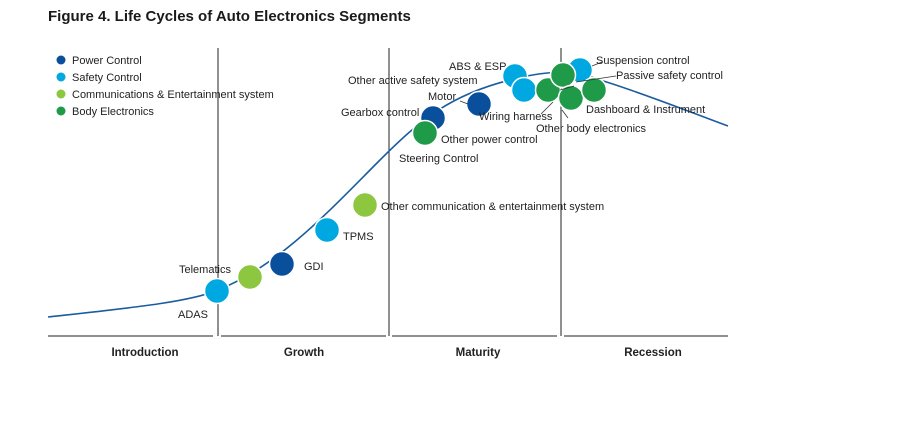  Describe the element at coordinates (205, 270) in the screenshot. I see `segment-label-telematics: Telematics` at that location.